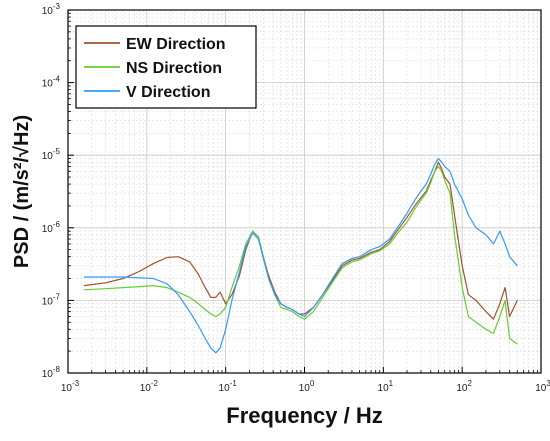  Describe the element at coordinates (174, 68) in the screenshot. I see `legend-label-2: NS Direction` at that location.